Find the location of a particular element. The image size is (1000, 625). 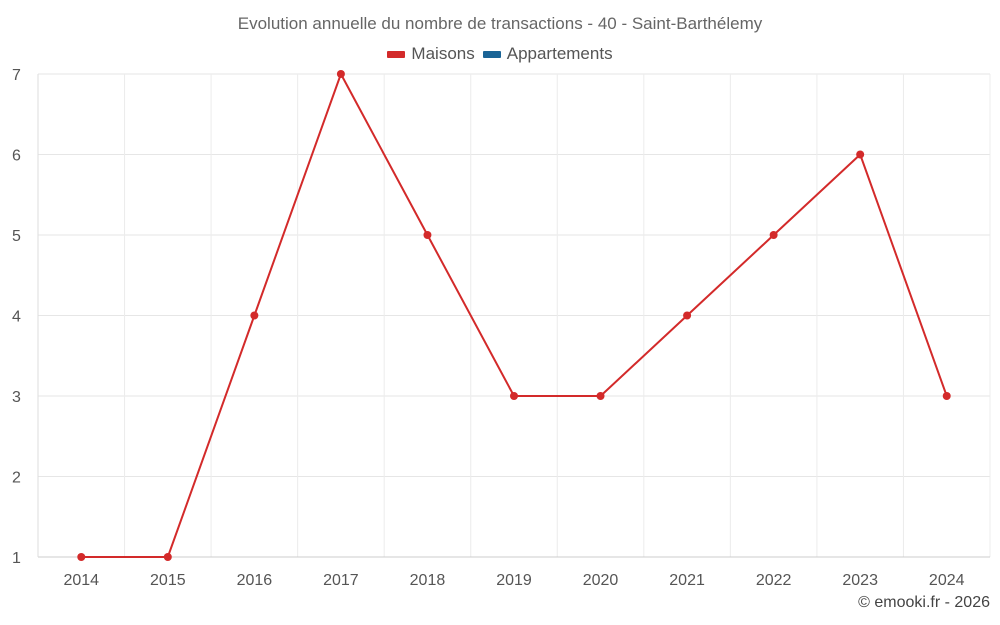

y-tick-label: 2 is located at coordinates (16, 478).